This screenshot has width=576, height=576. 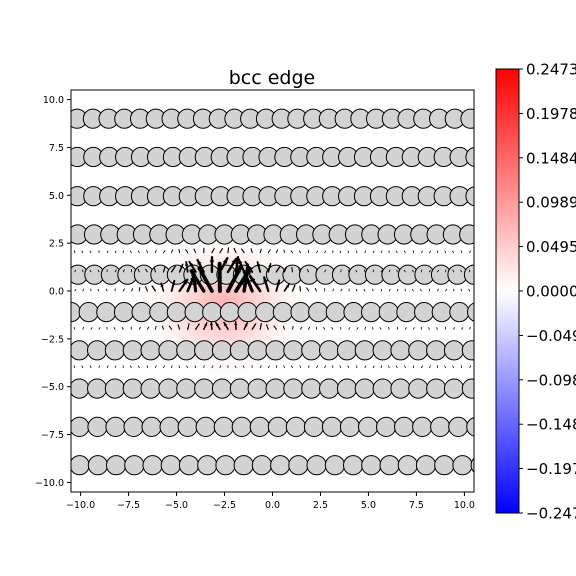 What do you see at coordinates (551, 469) in the screenshot?
I see `colorbar-tick-label: −0.197` at bounding box center [551, 469].